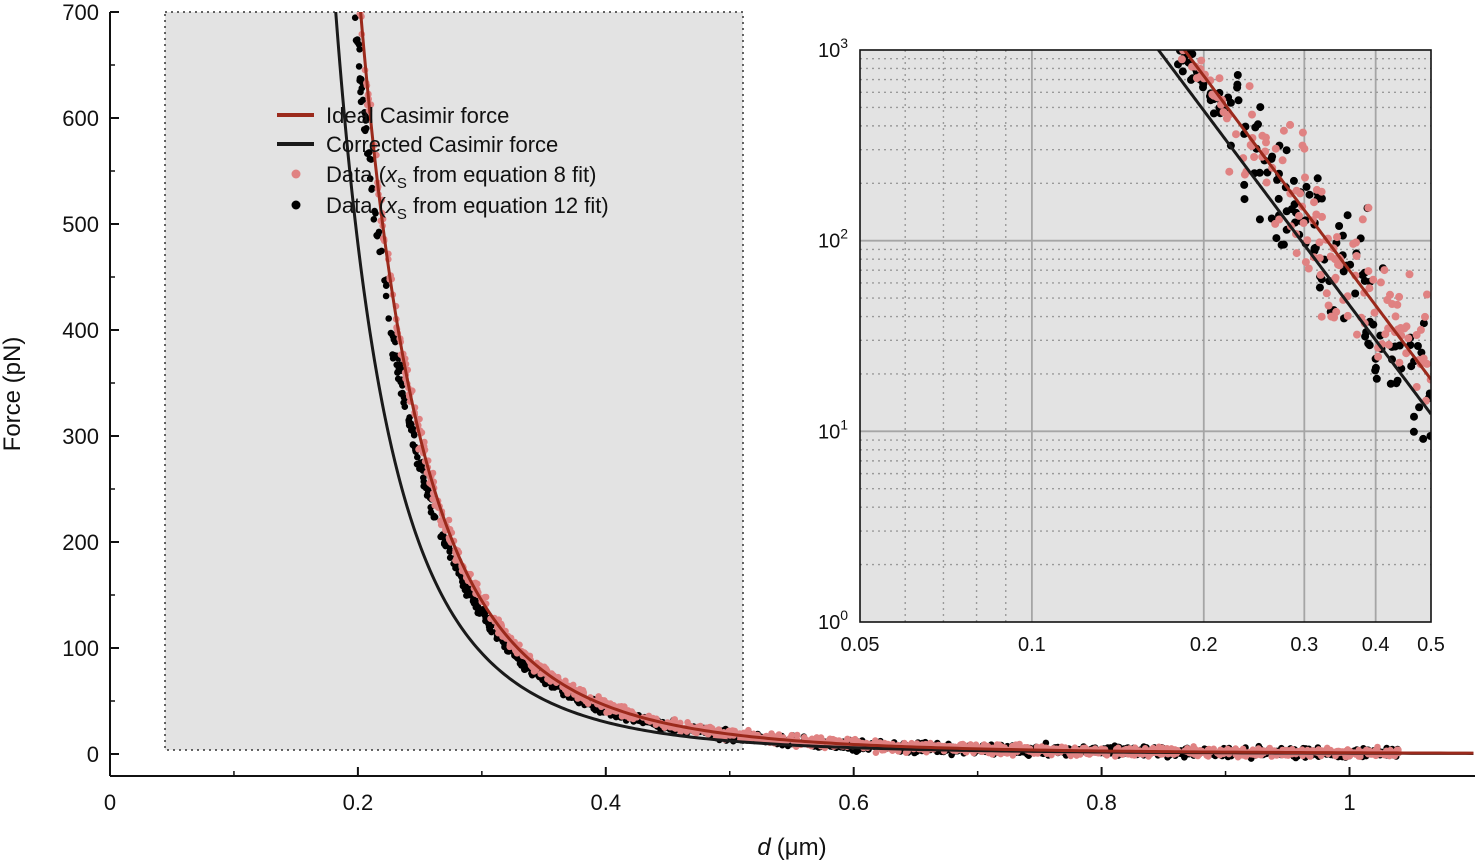 The width and height of the screenshot is (1475, 861). I want to click on legend-eq8-sub: S, so click(402, 183).